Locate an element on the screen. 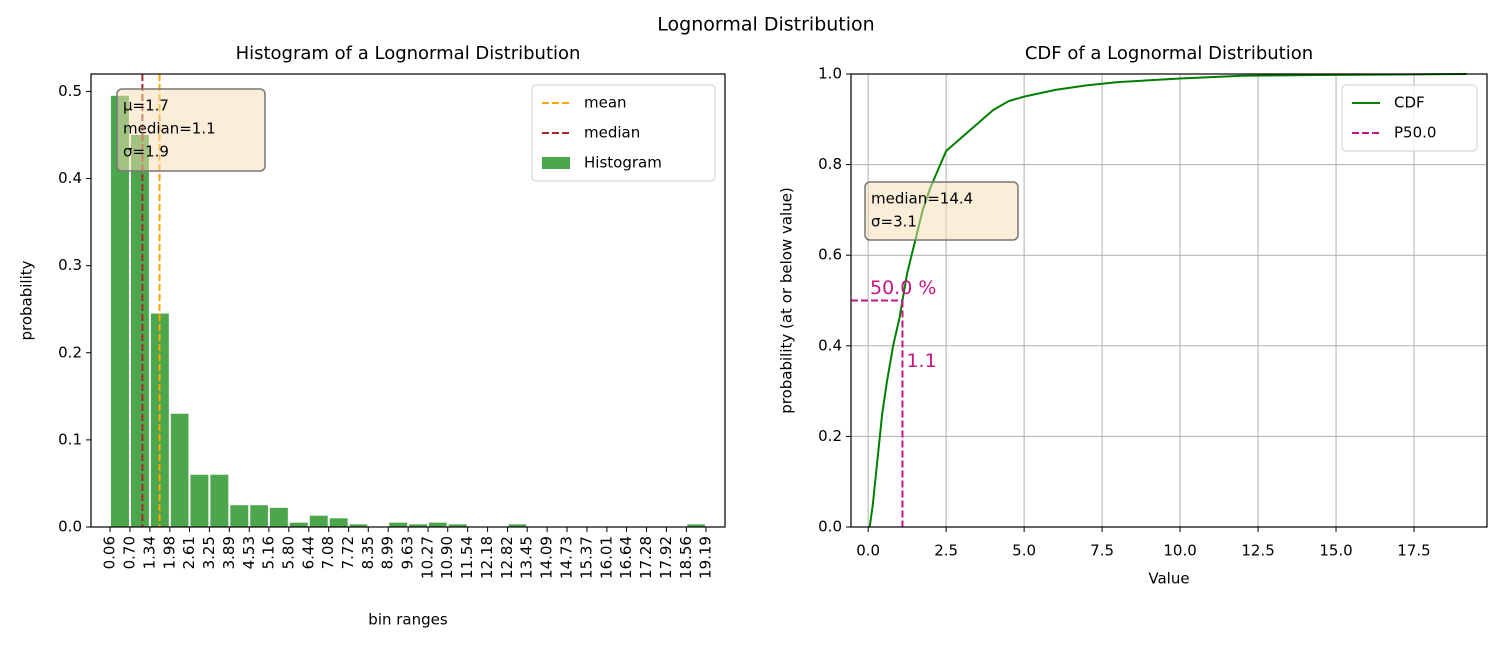 Image resolution: width=1501 pixels, height=645 pixels. x-tick-label: 8.99 is located at coordinates (388, 552).